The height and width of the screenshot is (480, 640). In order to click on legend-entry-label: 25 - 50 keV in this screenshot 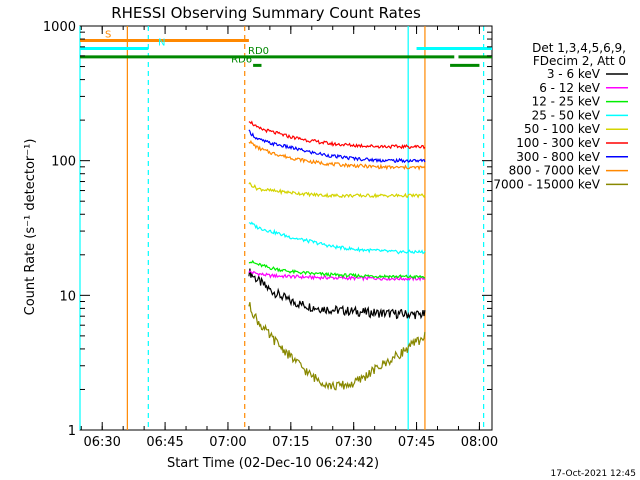, I will do `click(566, 115)`.